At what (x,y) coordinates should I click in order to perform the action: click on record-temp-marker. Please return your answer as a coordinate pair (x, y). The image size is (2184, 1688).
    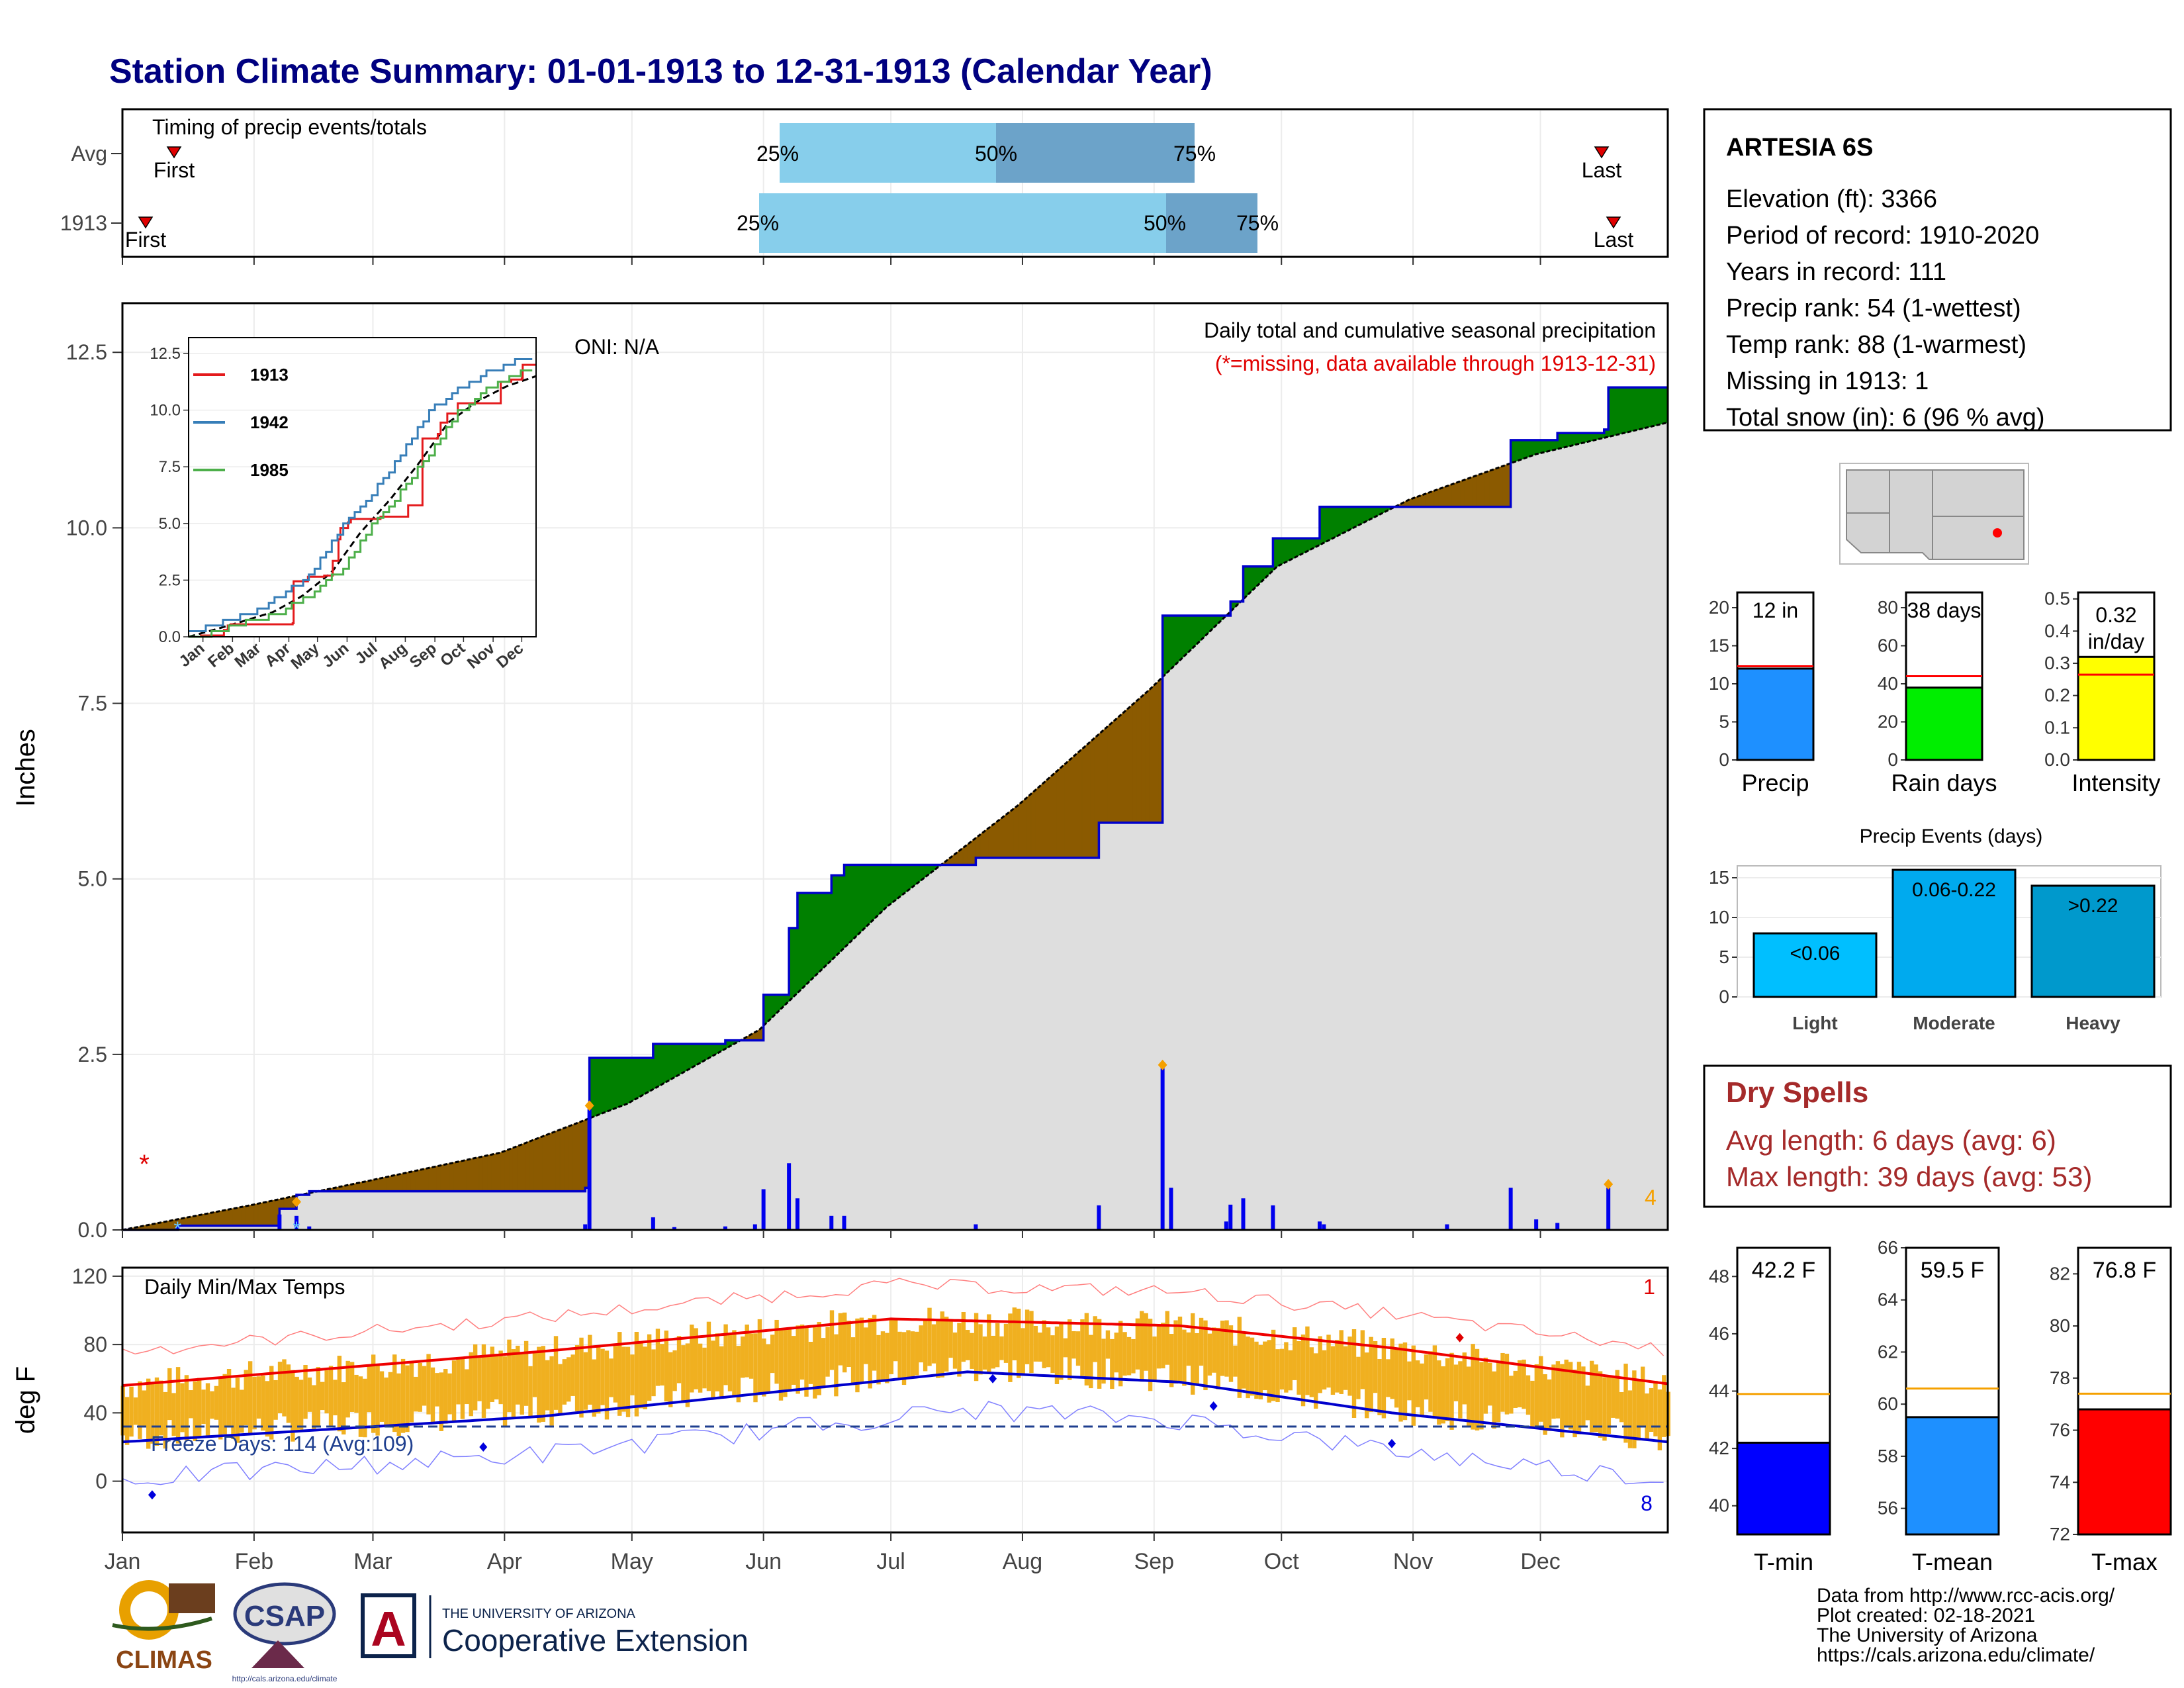
    Looking at the image, I should click on (1392, 1443).